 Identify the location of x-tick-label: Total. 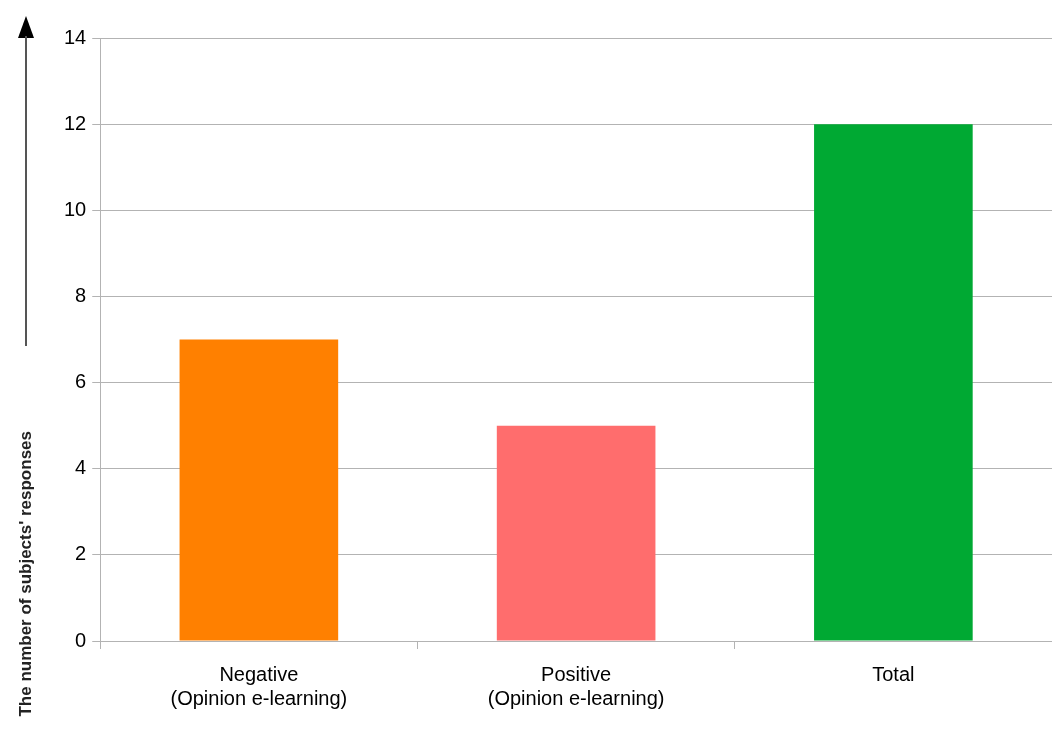
(893, 673).